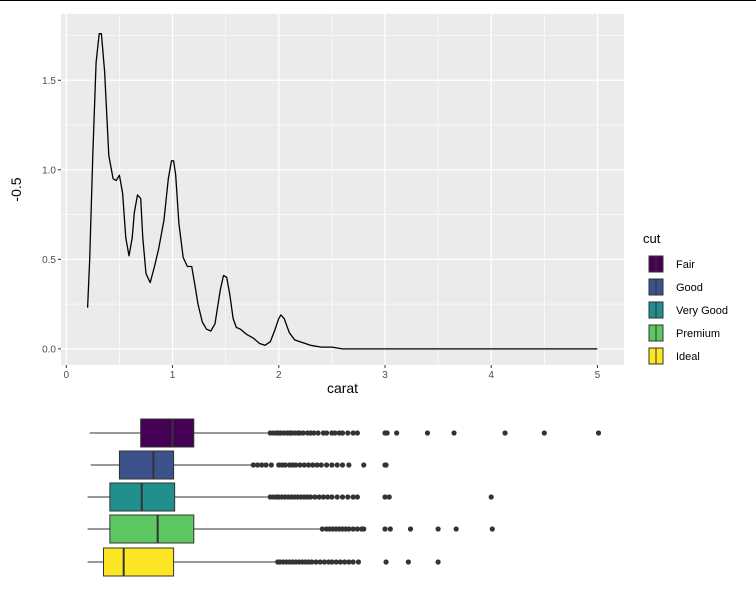 The height and width of the screenshot is (616, 756). Describe the element at coordinates (688, 357) in the screenshot. I see `legend-label: Ideal` at that location.